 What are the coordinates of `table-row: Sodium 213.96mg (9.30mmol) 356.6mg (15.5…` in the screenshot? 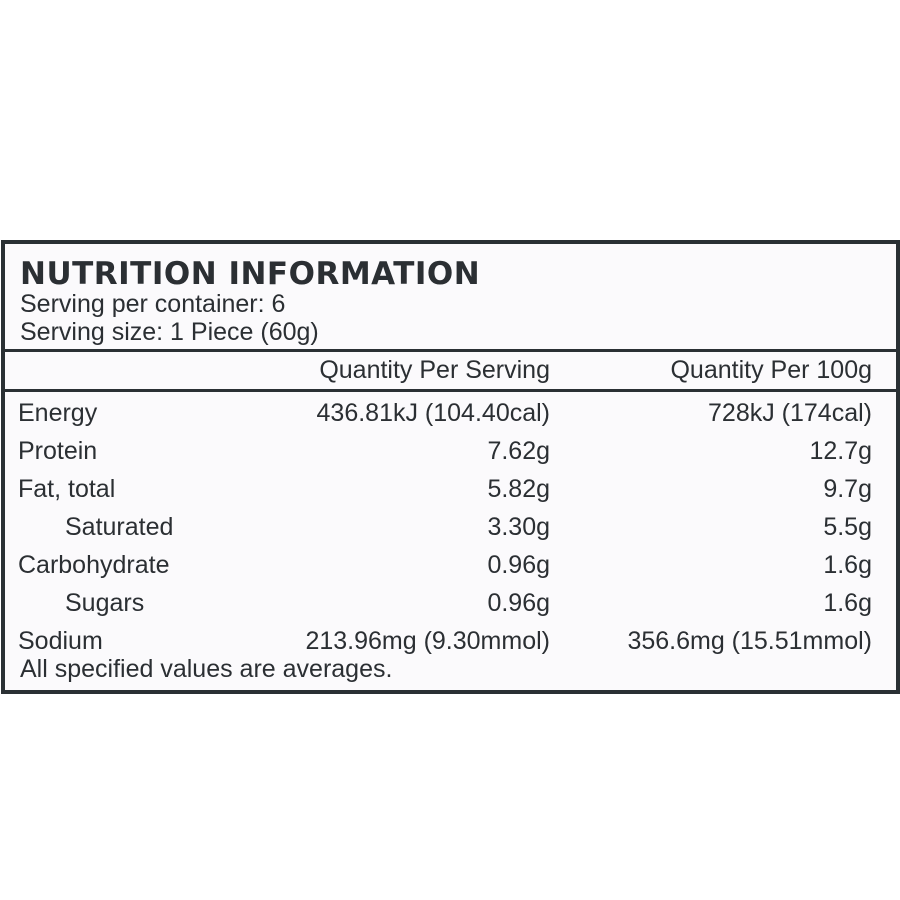 It's located at (450, 641).